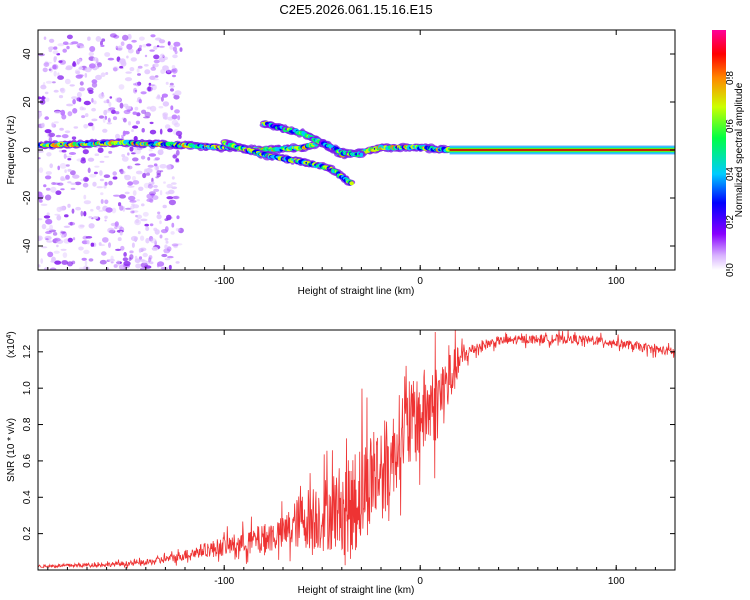 This screenshot has height=600, width=750. What do you see at coordinates (730, 270) in the screenshot?
I see `colorbar-tick-label: 0.0` at bounding box center [730, 270].